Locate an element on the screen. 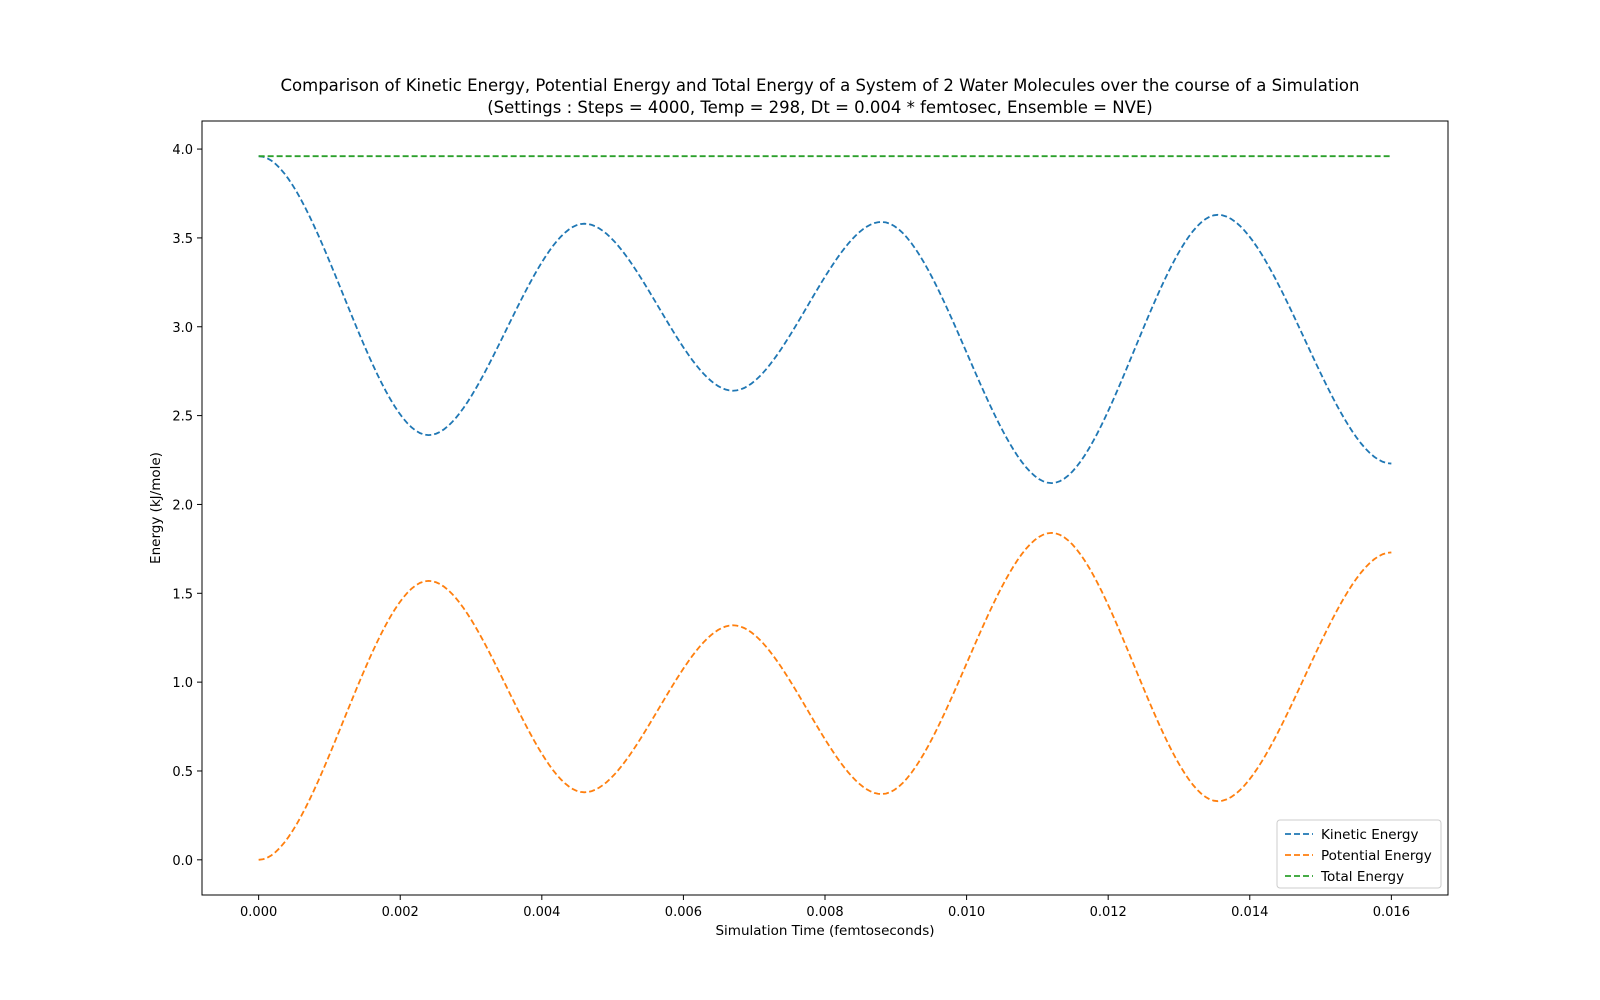 The width and height of the screenshot is (1600, 1000). legend-label: Total Energy is located at coordinates (1362, 877).